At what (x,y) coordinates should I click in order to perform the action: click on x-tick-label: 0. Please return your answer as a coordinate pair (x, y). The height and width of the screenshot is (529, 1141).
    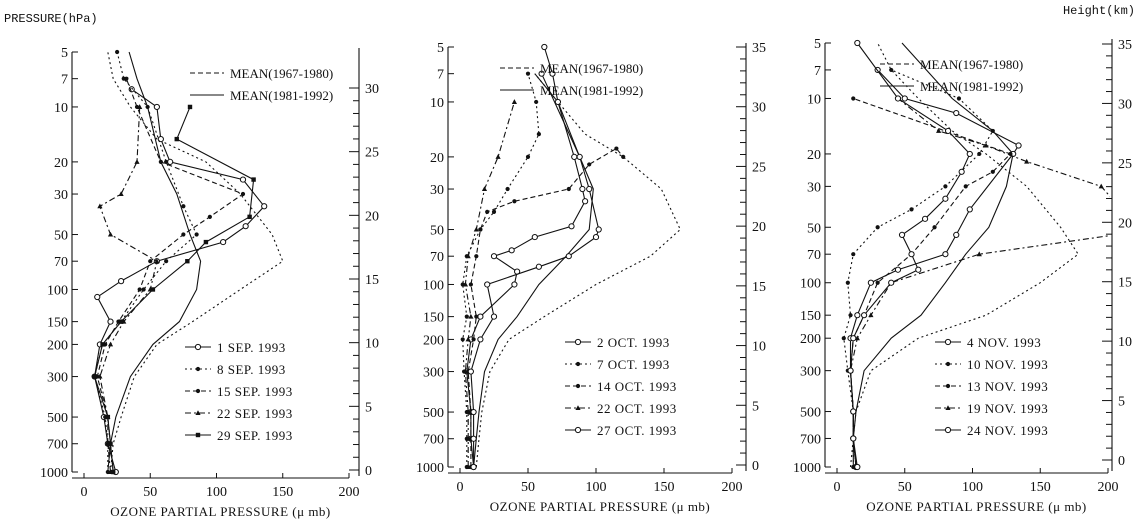
    Looking at the image, I should click on (460, 487).